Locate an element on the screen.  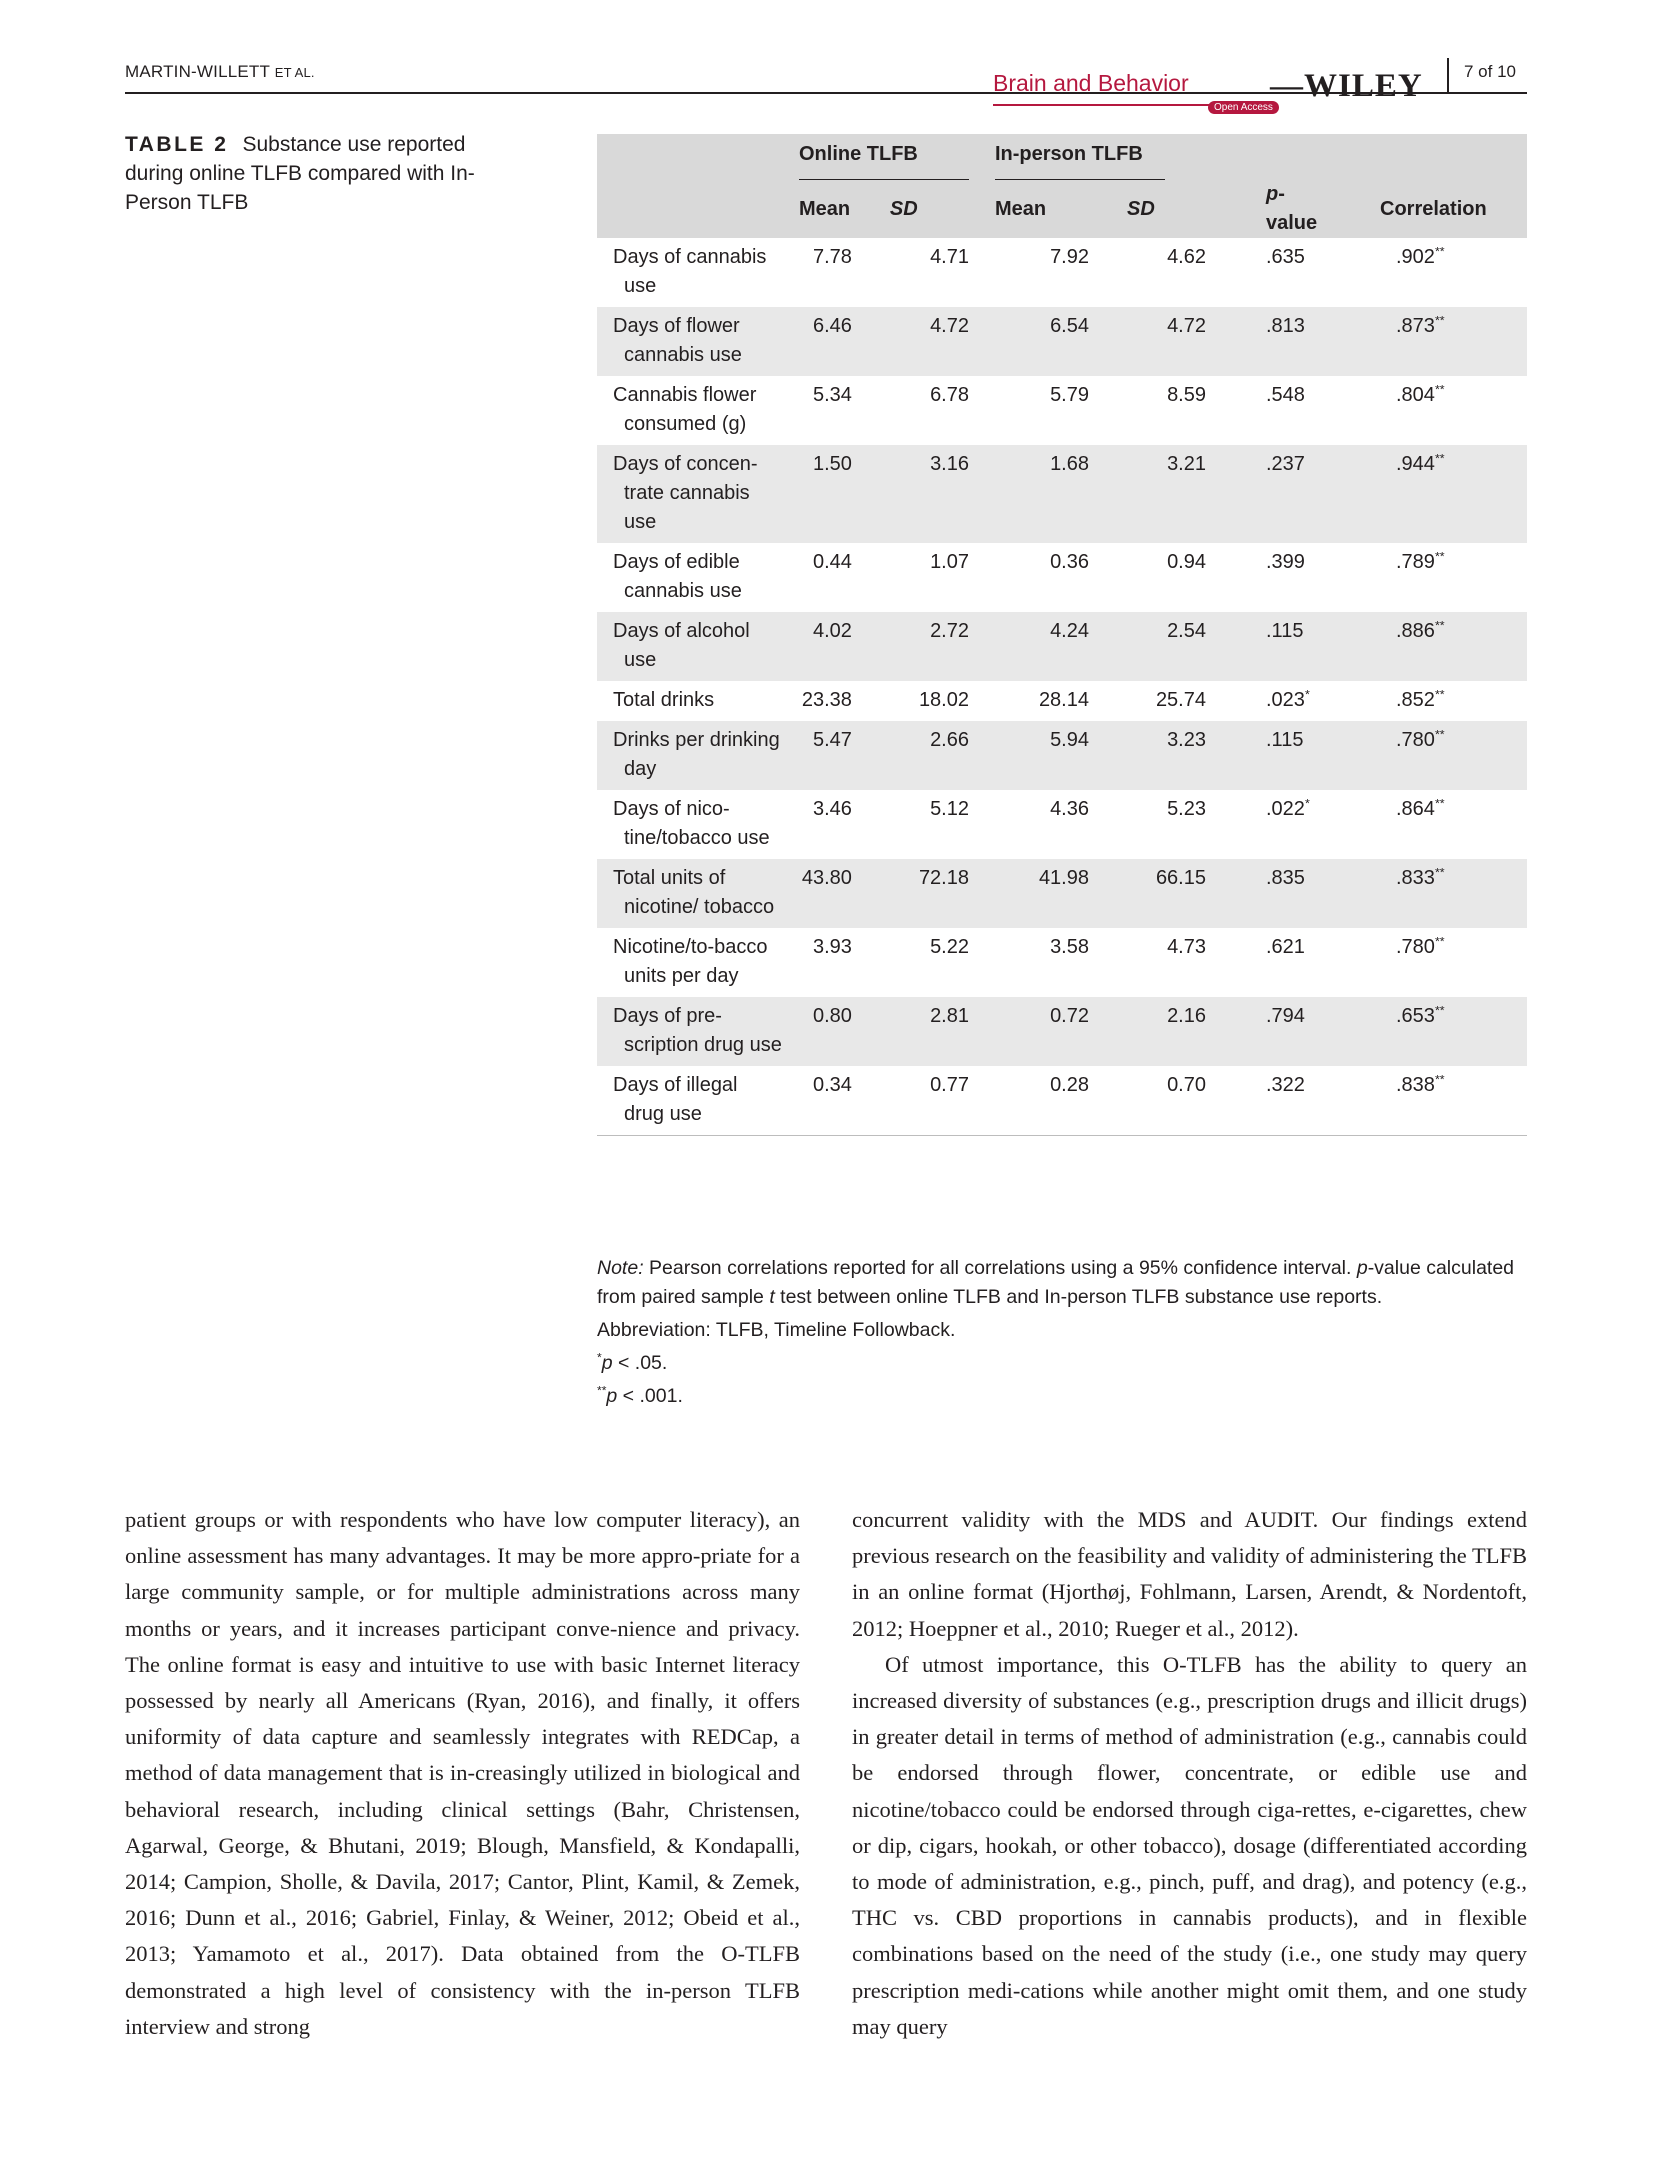
cell-correlation: .873** is located at coordinates (1420, 325).